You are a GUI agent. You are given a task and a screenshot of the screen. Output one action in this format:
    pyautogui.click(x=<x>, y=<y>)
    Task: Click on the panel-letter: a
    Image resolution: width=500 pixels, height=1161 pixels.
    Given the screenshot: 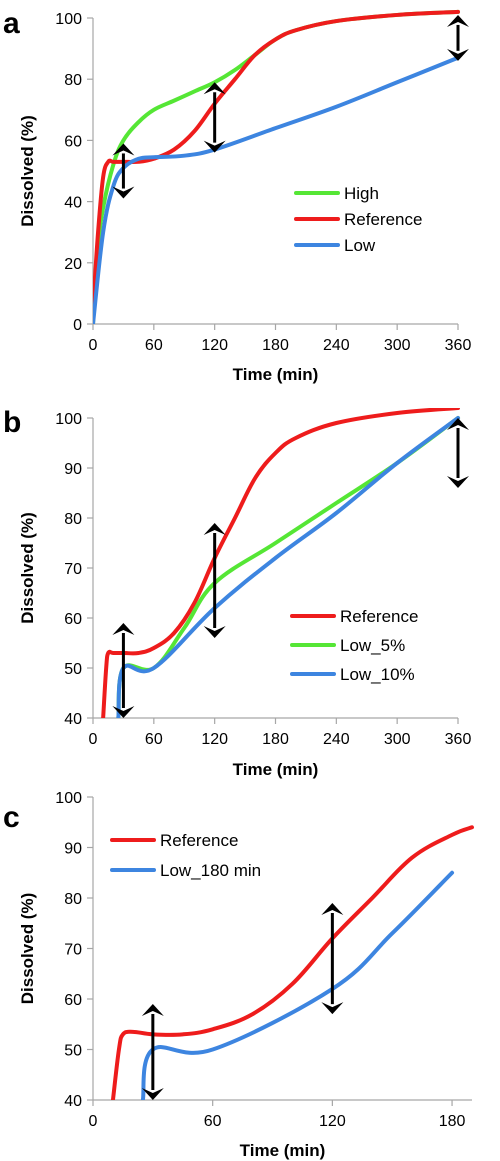 What is the action you would take?
    pyautogui.click(x=11, y=23)
    